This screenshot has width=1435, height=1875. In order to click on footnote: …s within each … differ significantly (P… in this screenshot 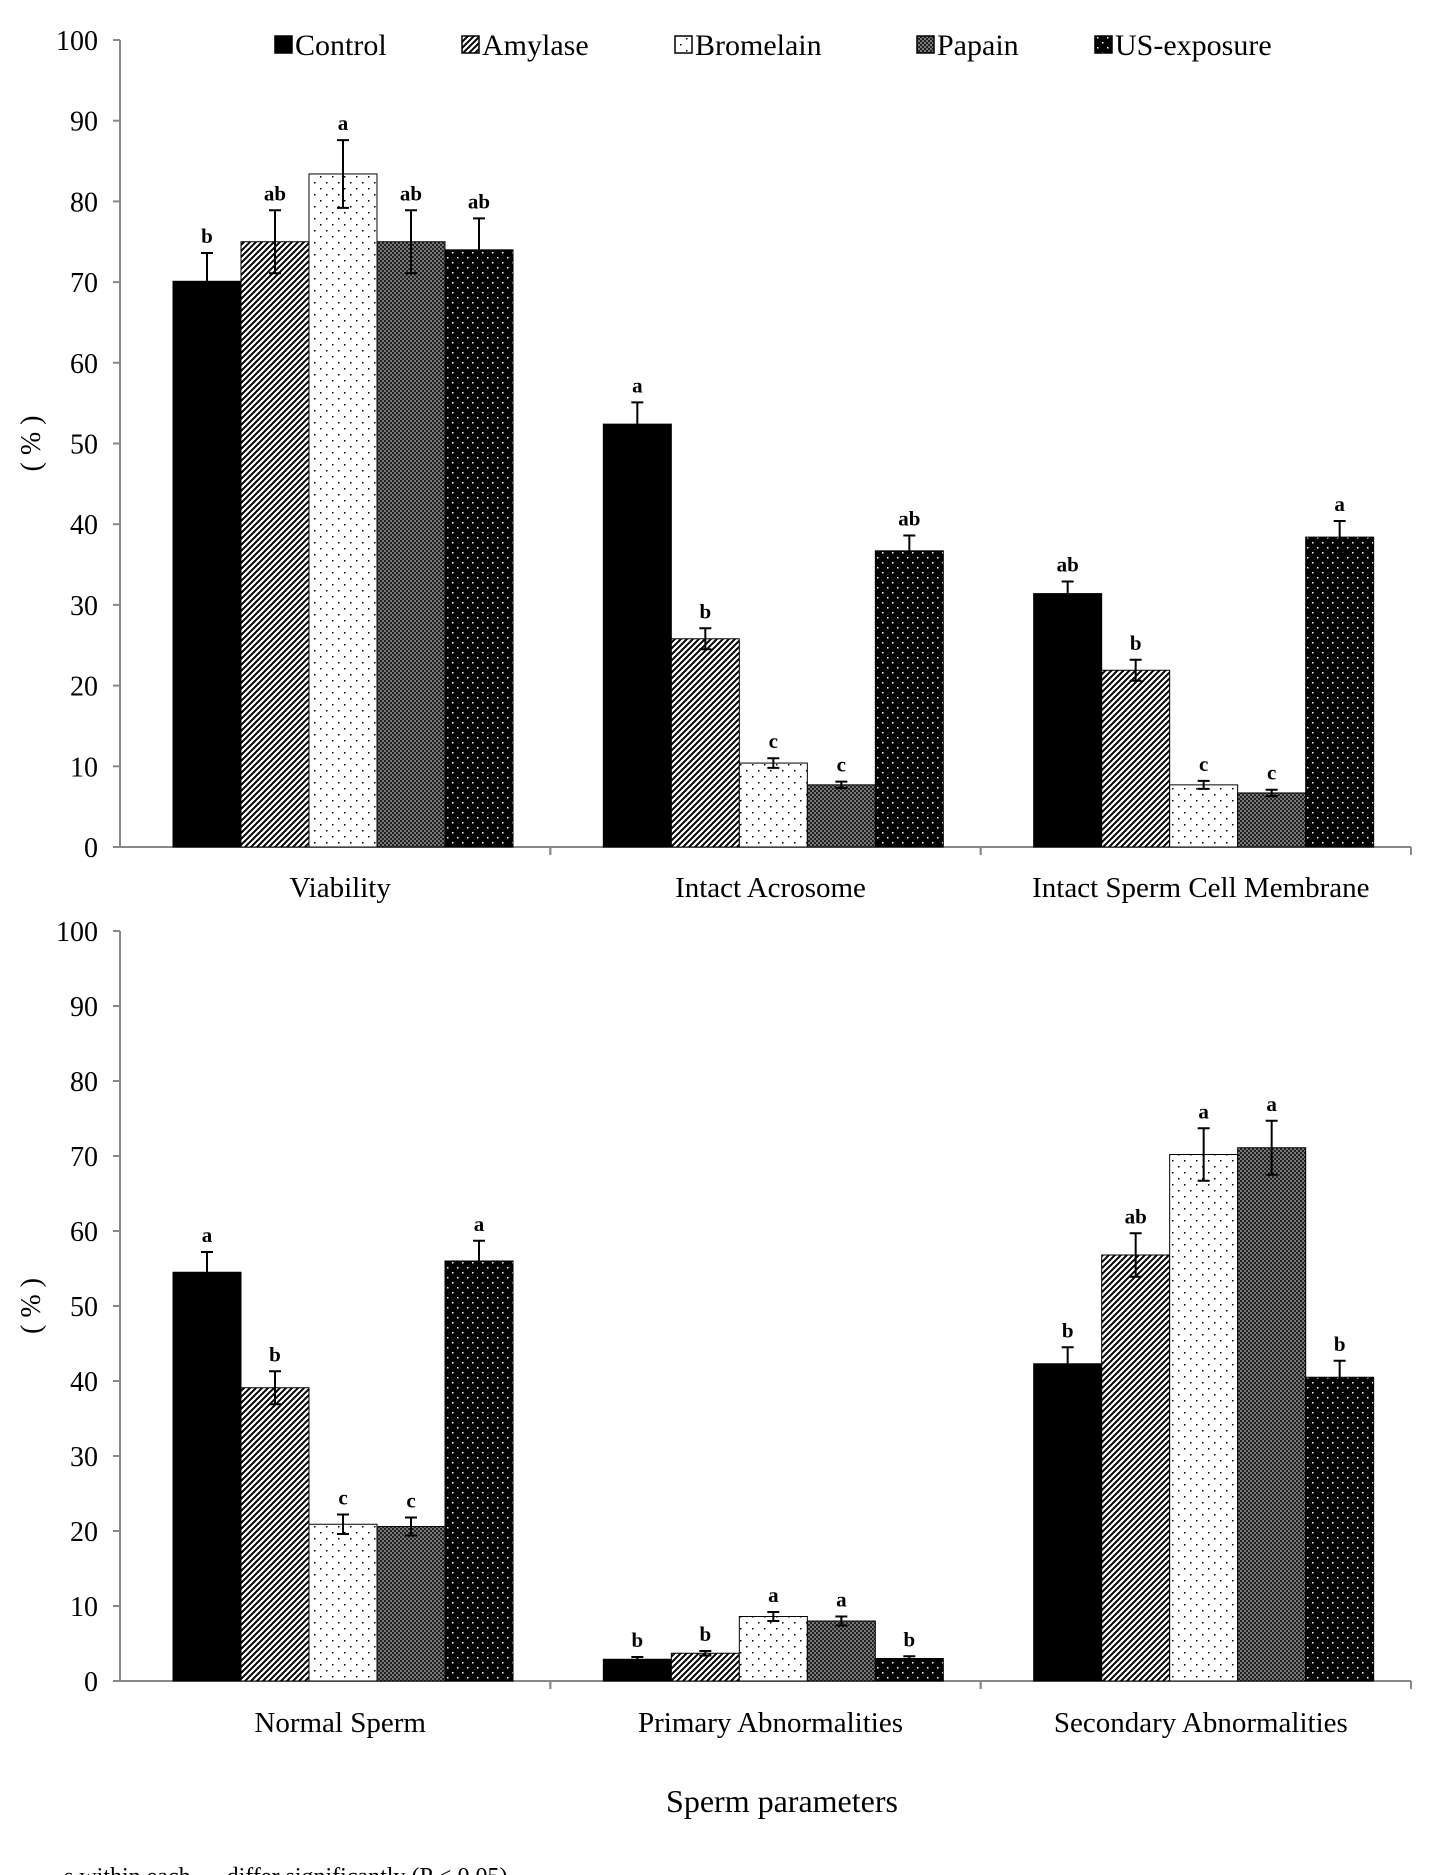, I will do `click(273, 1869)`.